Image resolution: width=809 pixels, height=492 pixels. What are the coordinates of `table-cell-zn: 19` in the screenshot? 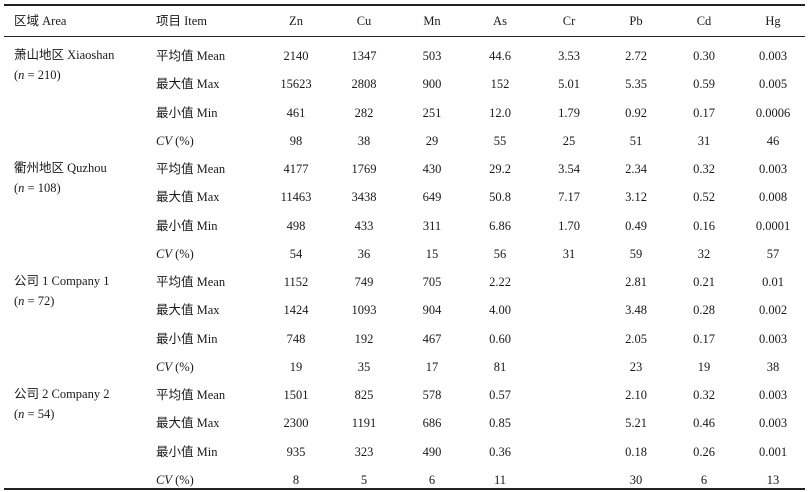 It's located at (296, 367).